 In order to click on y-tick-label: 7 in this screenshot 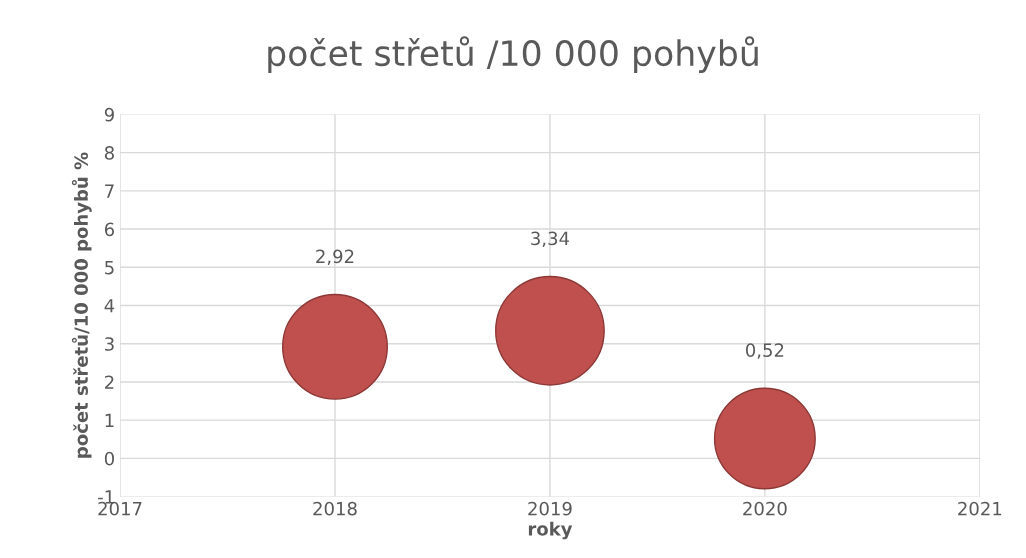, I will do `click(109, 191)`.